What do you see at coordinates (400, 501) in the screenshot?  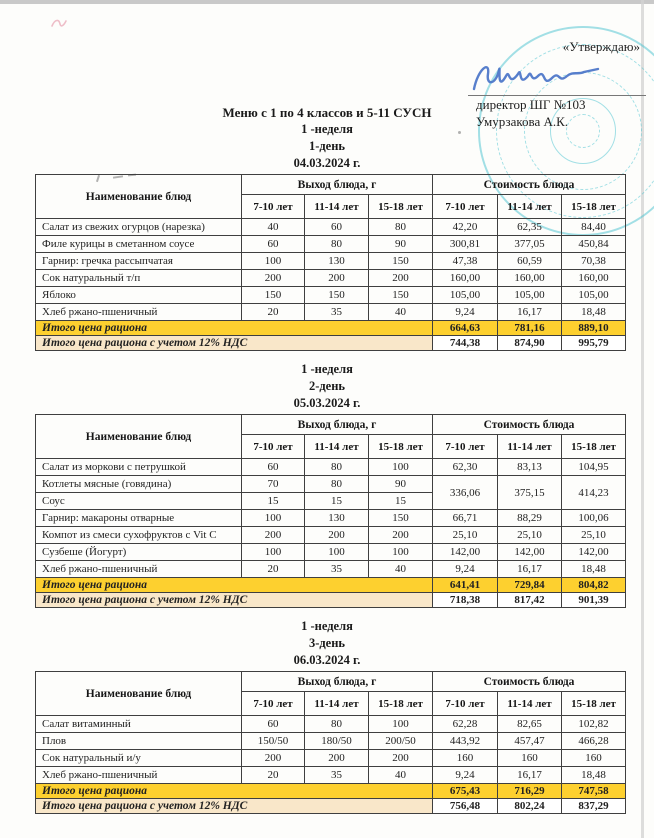 I see `output-value: 15` at bounding box center [400, 501].